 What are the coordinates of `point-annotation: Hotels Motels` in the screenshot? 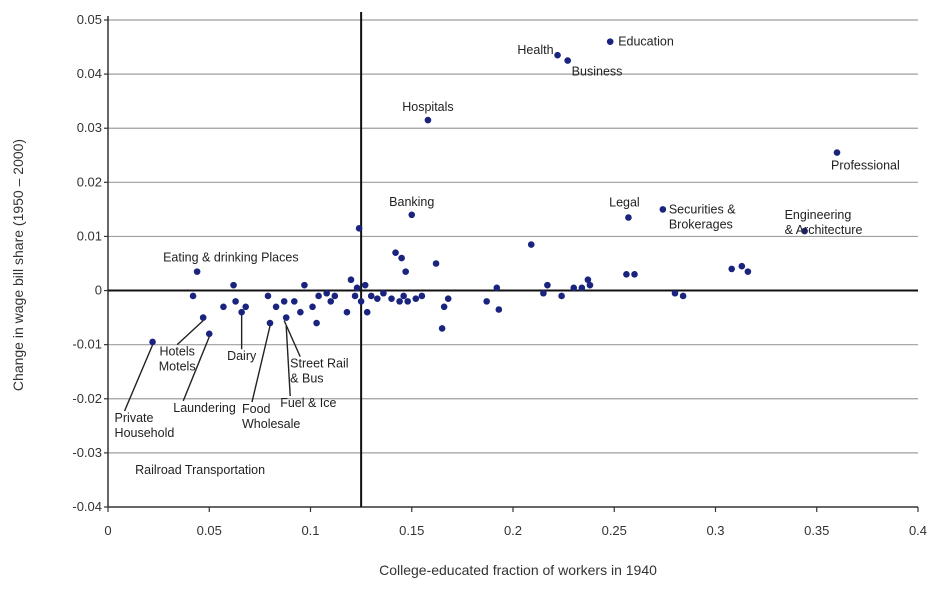 It's located at (177, 359).